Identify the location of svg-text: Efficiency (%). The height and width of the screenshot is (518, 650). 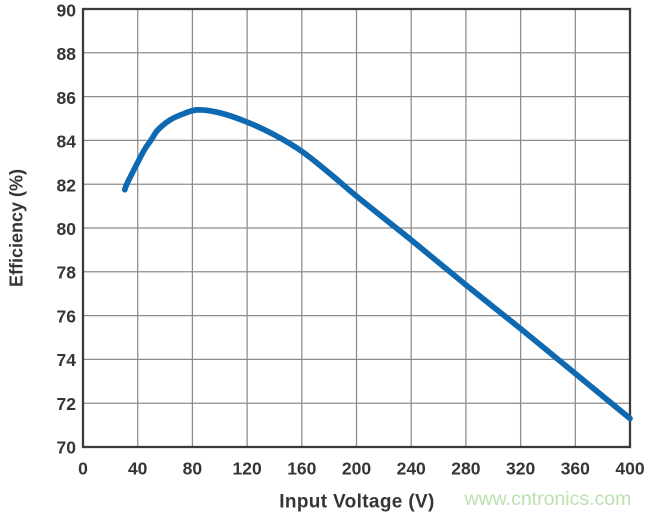
(17, 228).